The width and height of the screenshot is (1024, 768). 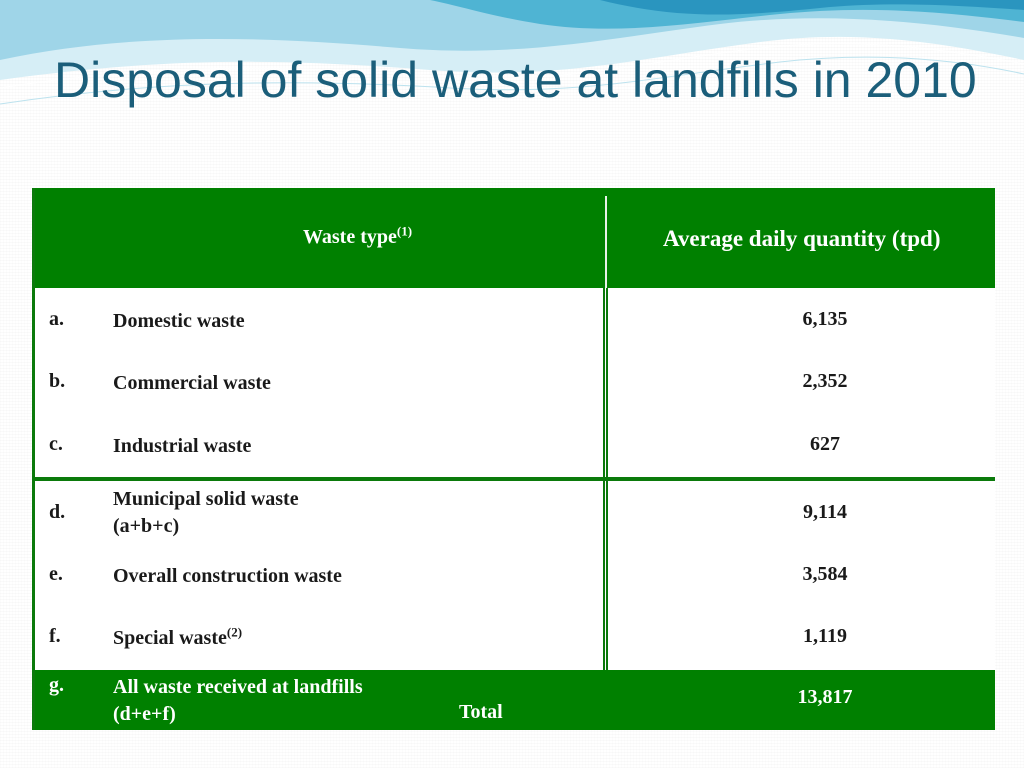 I want to click on total-caption: Total, so click(x=481, y=712).